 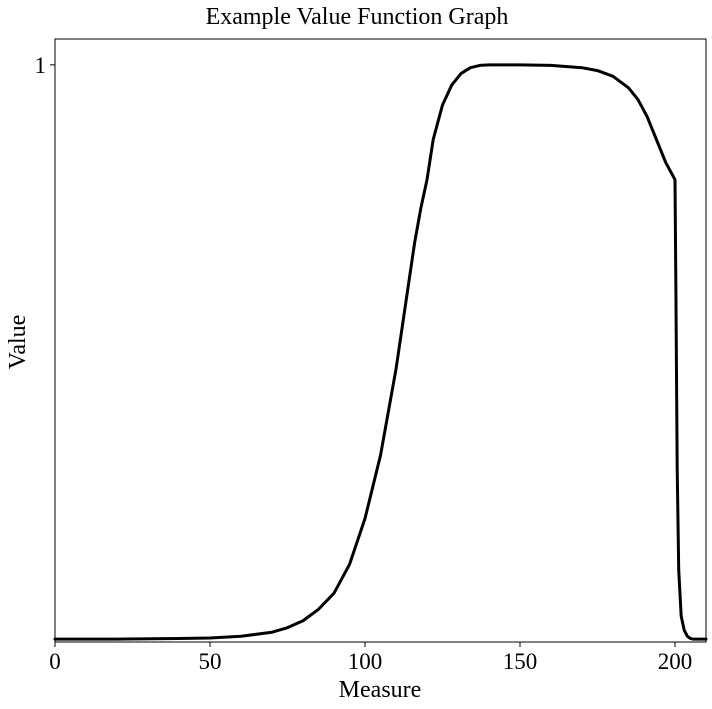 What do you see at coordinates (520, 661) in the screenshot?
I see `x-tick-label: 150` at bounding box center [520, 661].